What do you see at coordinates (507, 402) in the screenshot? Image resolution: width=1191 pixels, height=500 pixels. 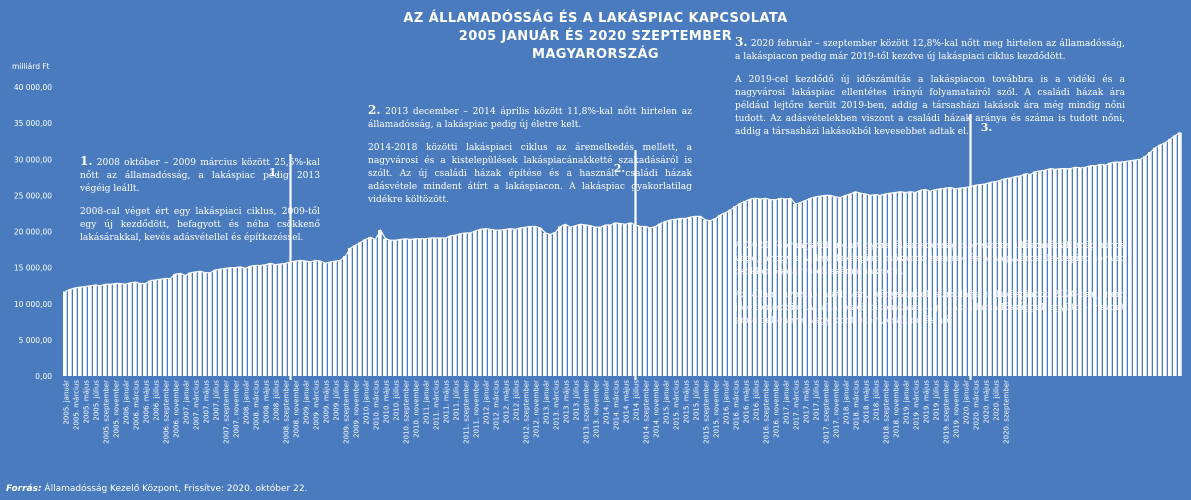 I see `x-tick-label: 2012. május` at bounding box center [507, 402].